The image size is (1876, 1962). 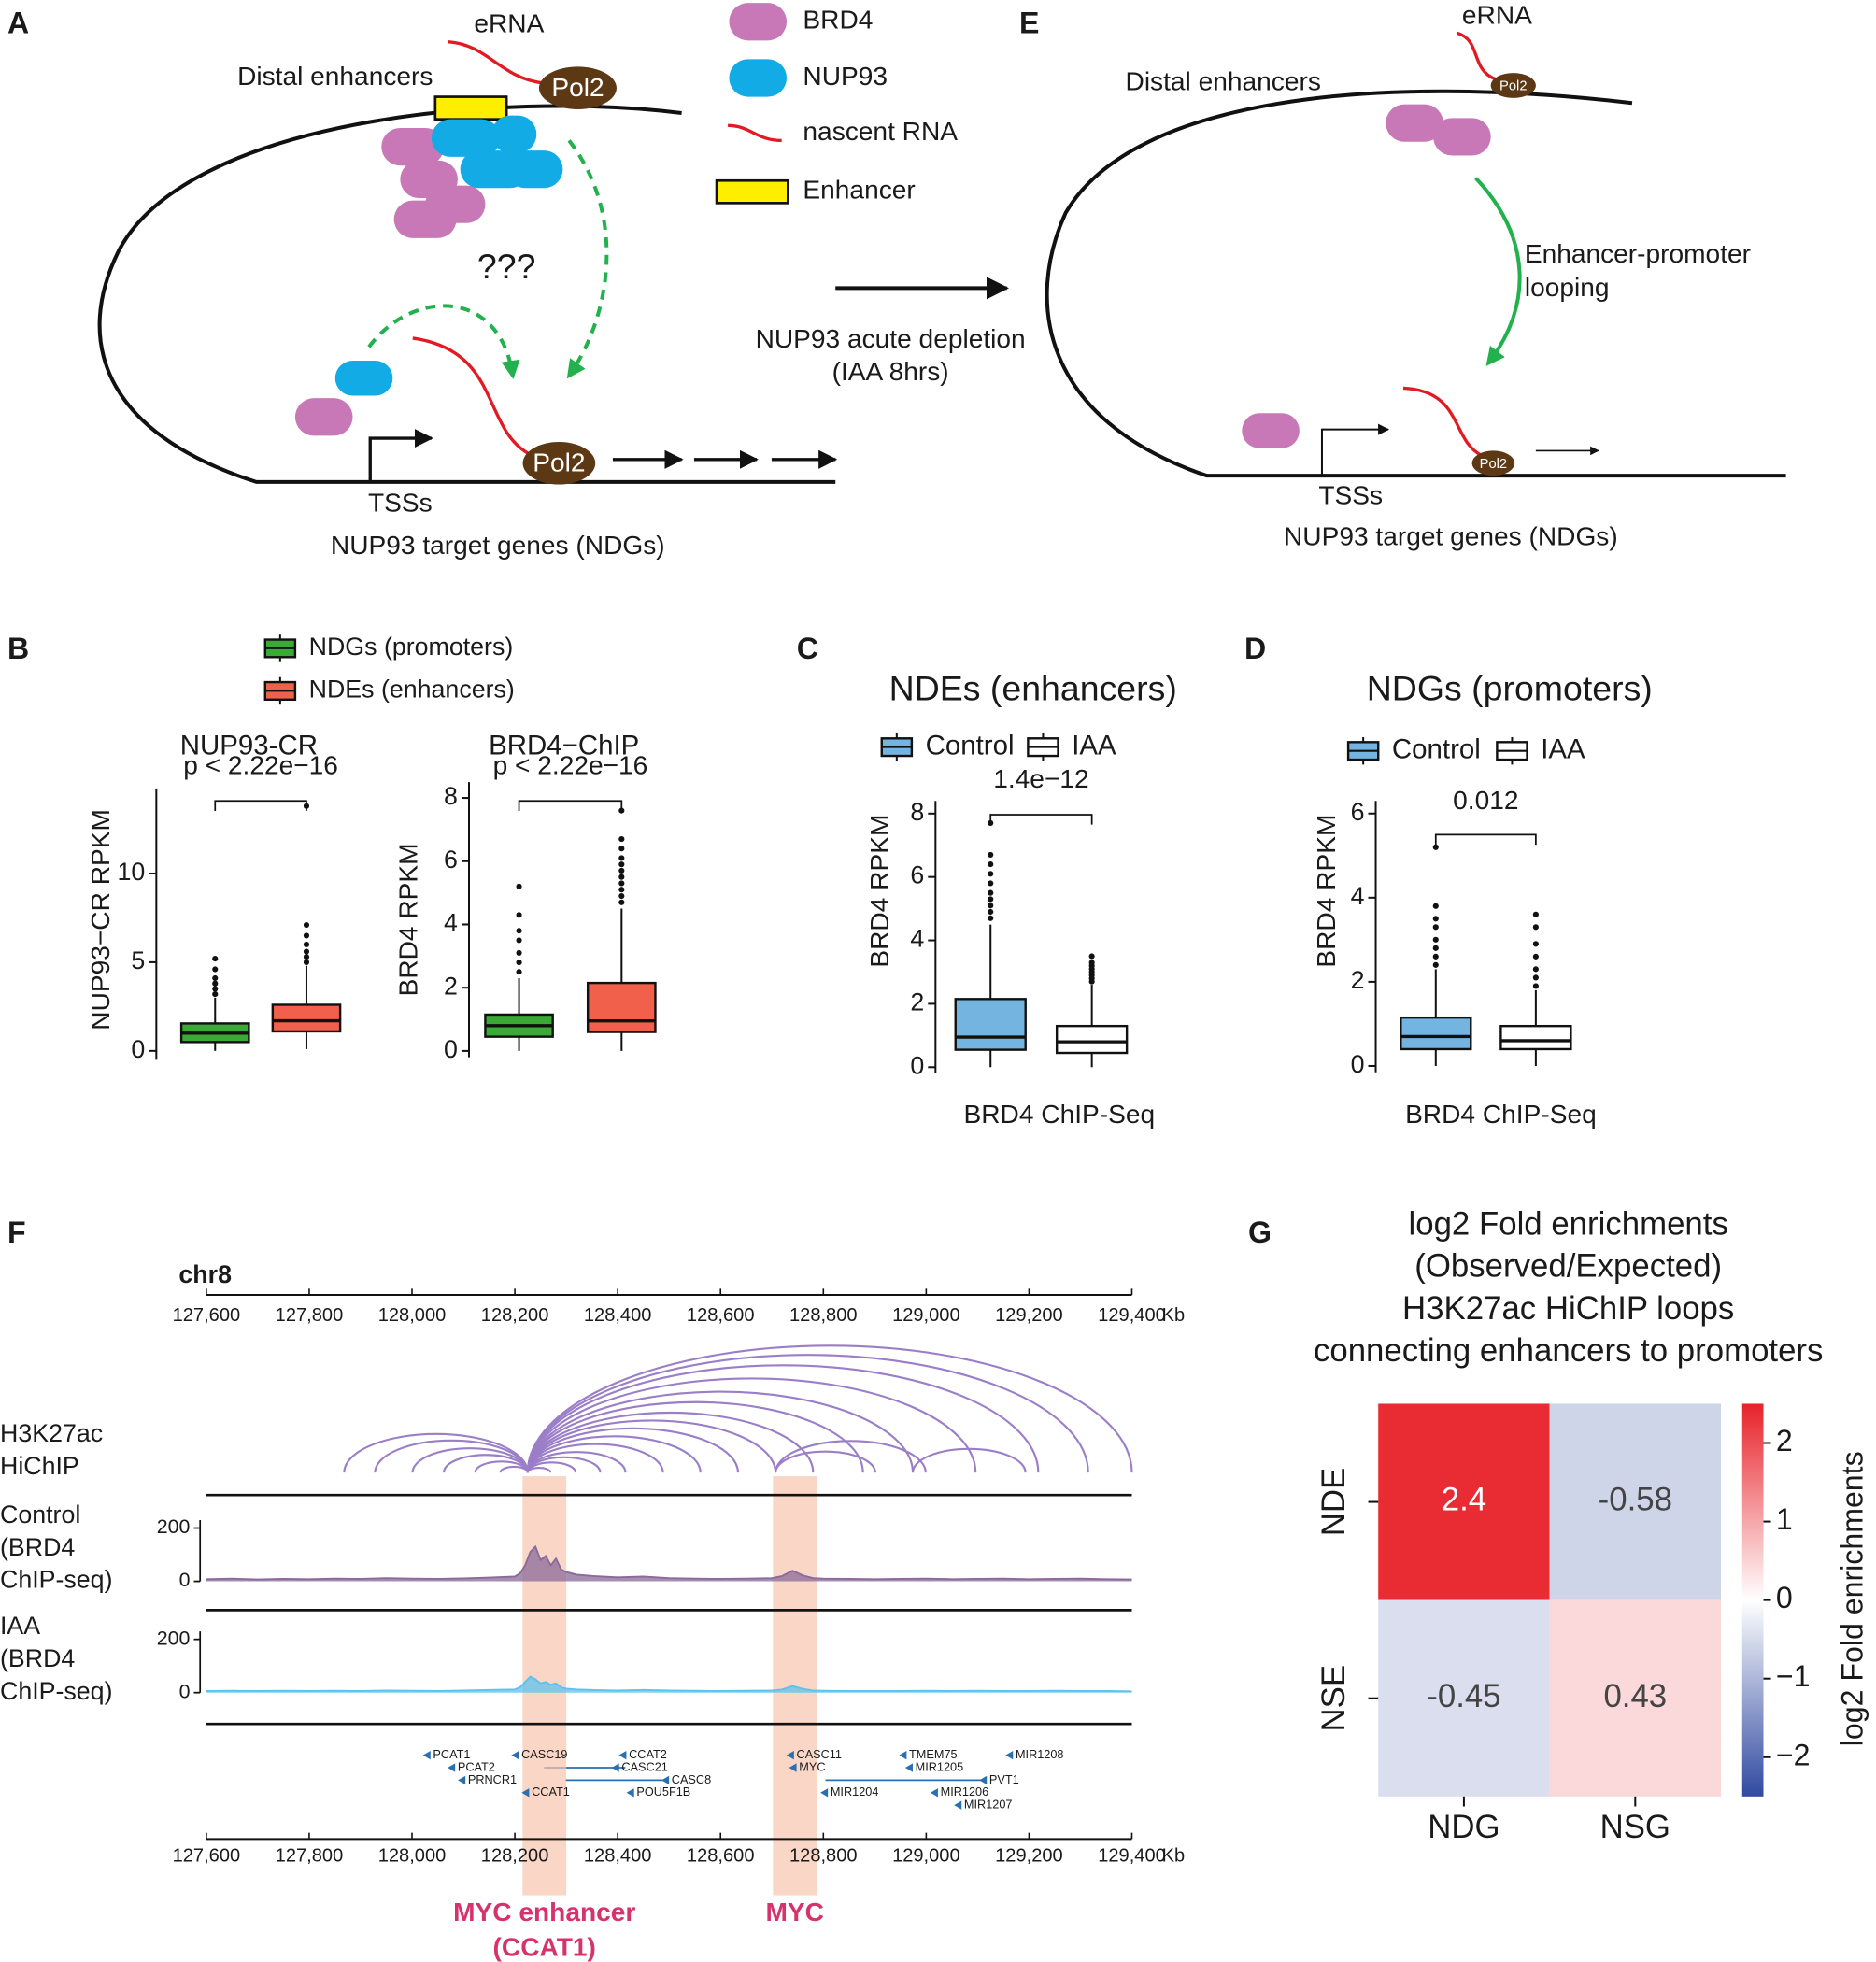 I want to click on label: Pol2, so click(x=1513, y=87).